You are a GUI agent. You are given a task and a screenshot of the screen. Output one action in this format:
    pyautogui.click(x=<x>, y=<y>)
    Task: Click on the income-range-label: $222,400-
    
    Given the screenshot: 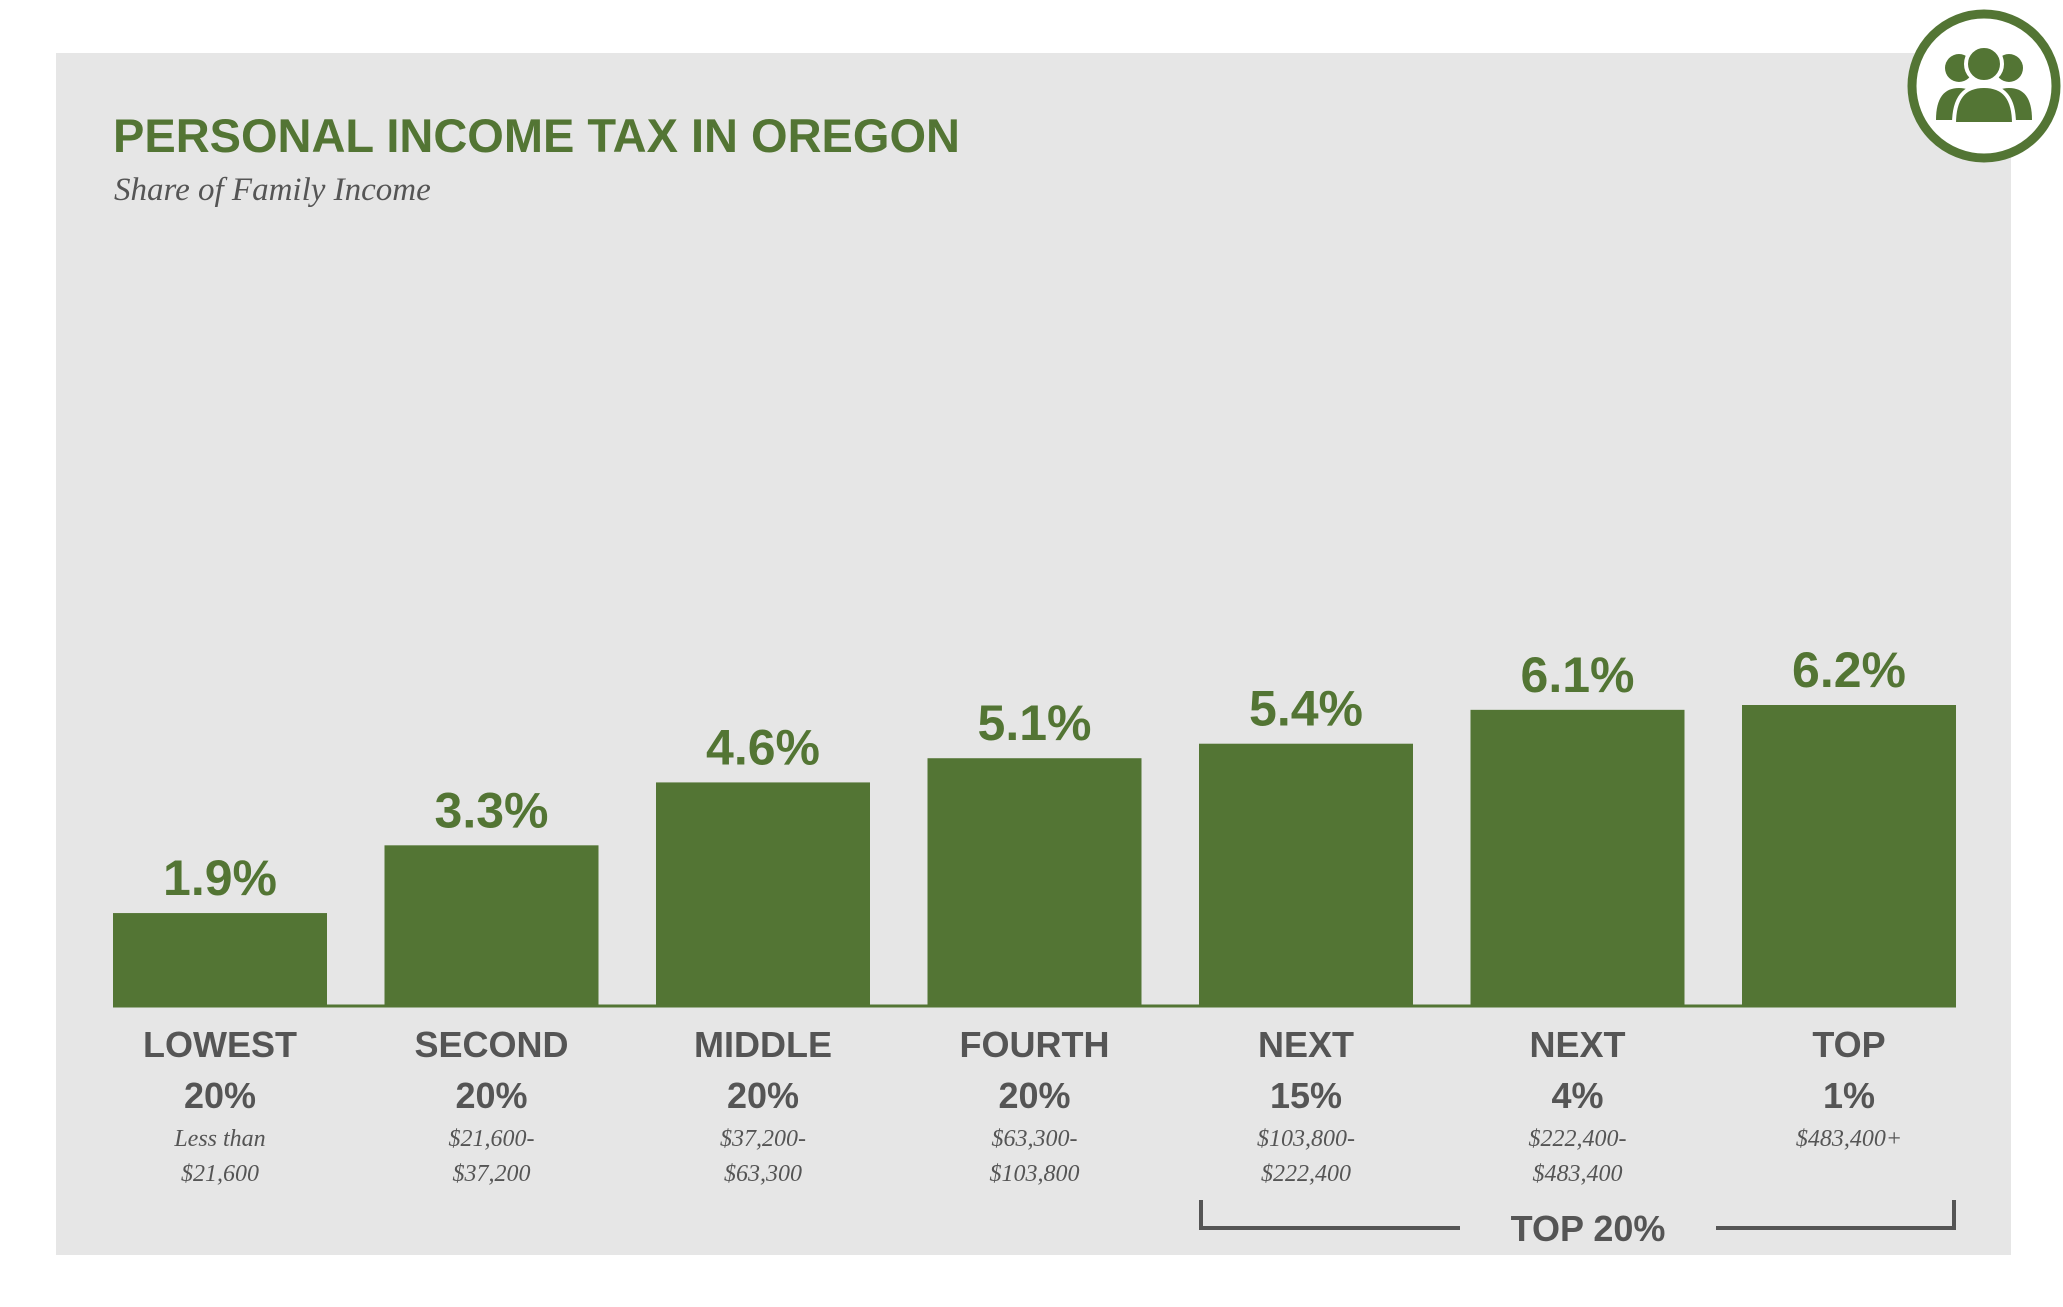 What is the action you would take?
    pyautogui.click(x=1578, y=1139)
    